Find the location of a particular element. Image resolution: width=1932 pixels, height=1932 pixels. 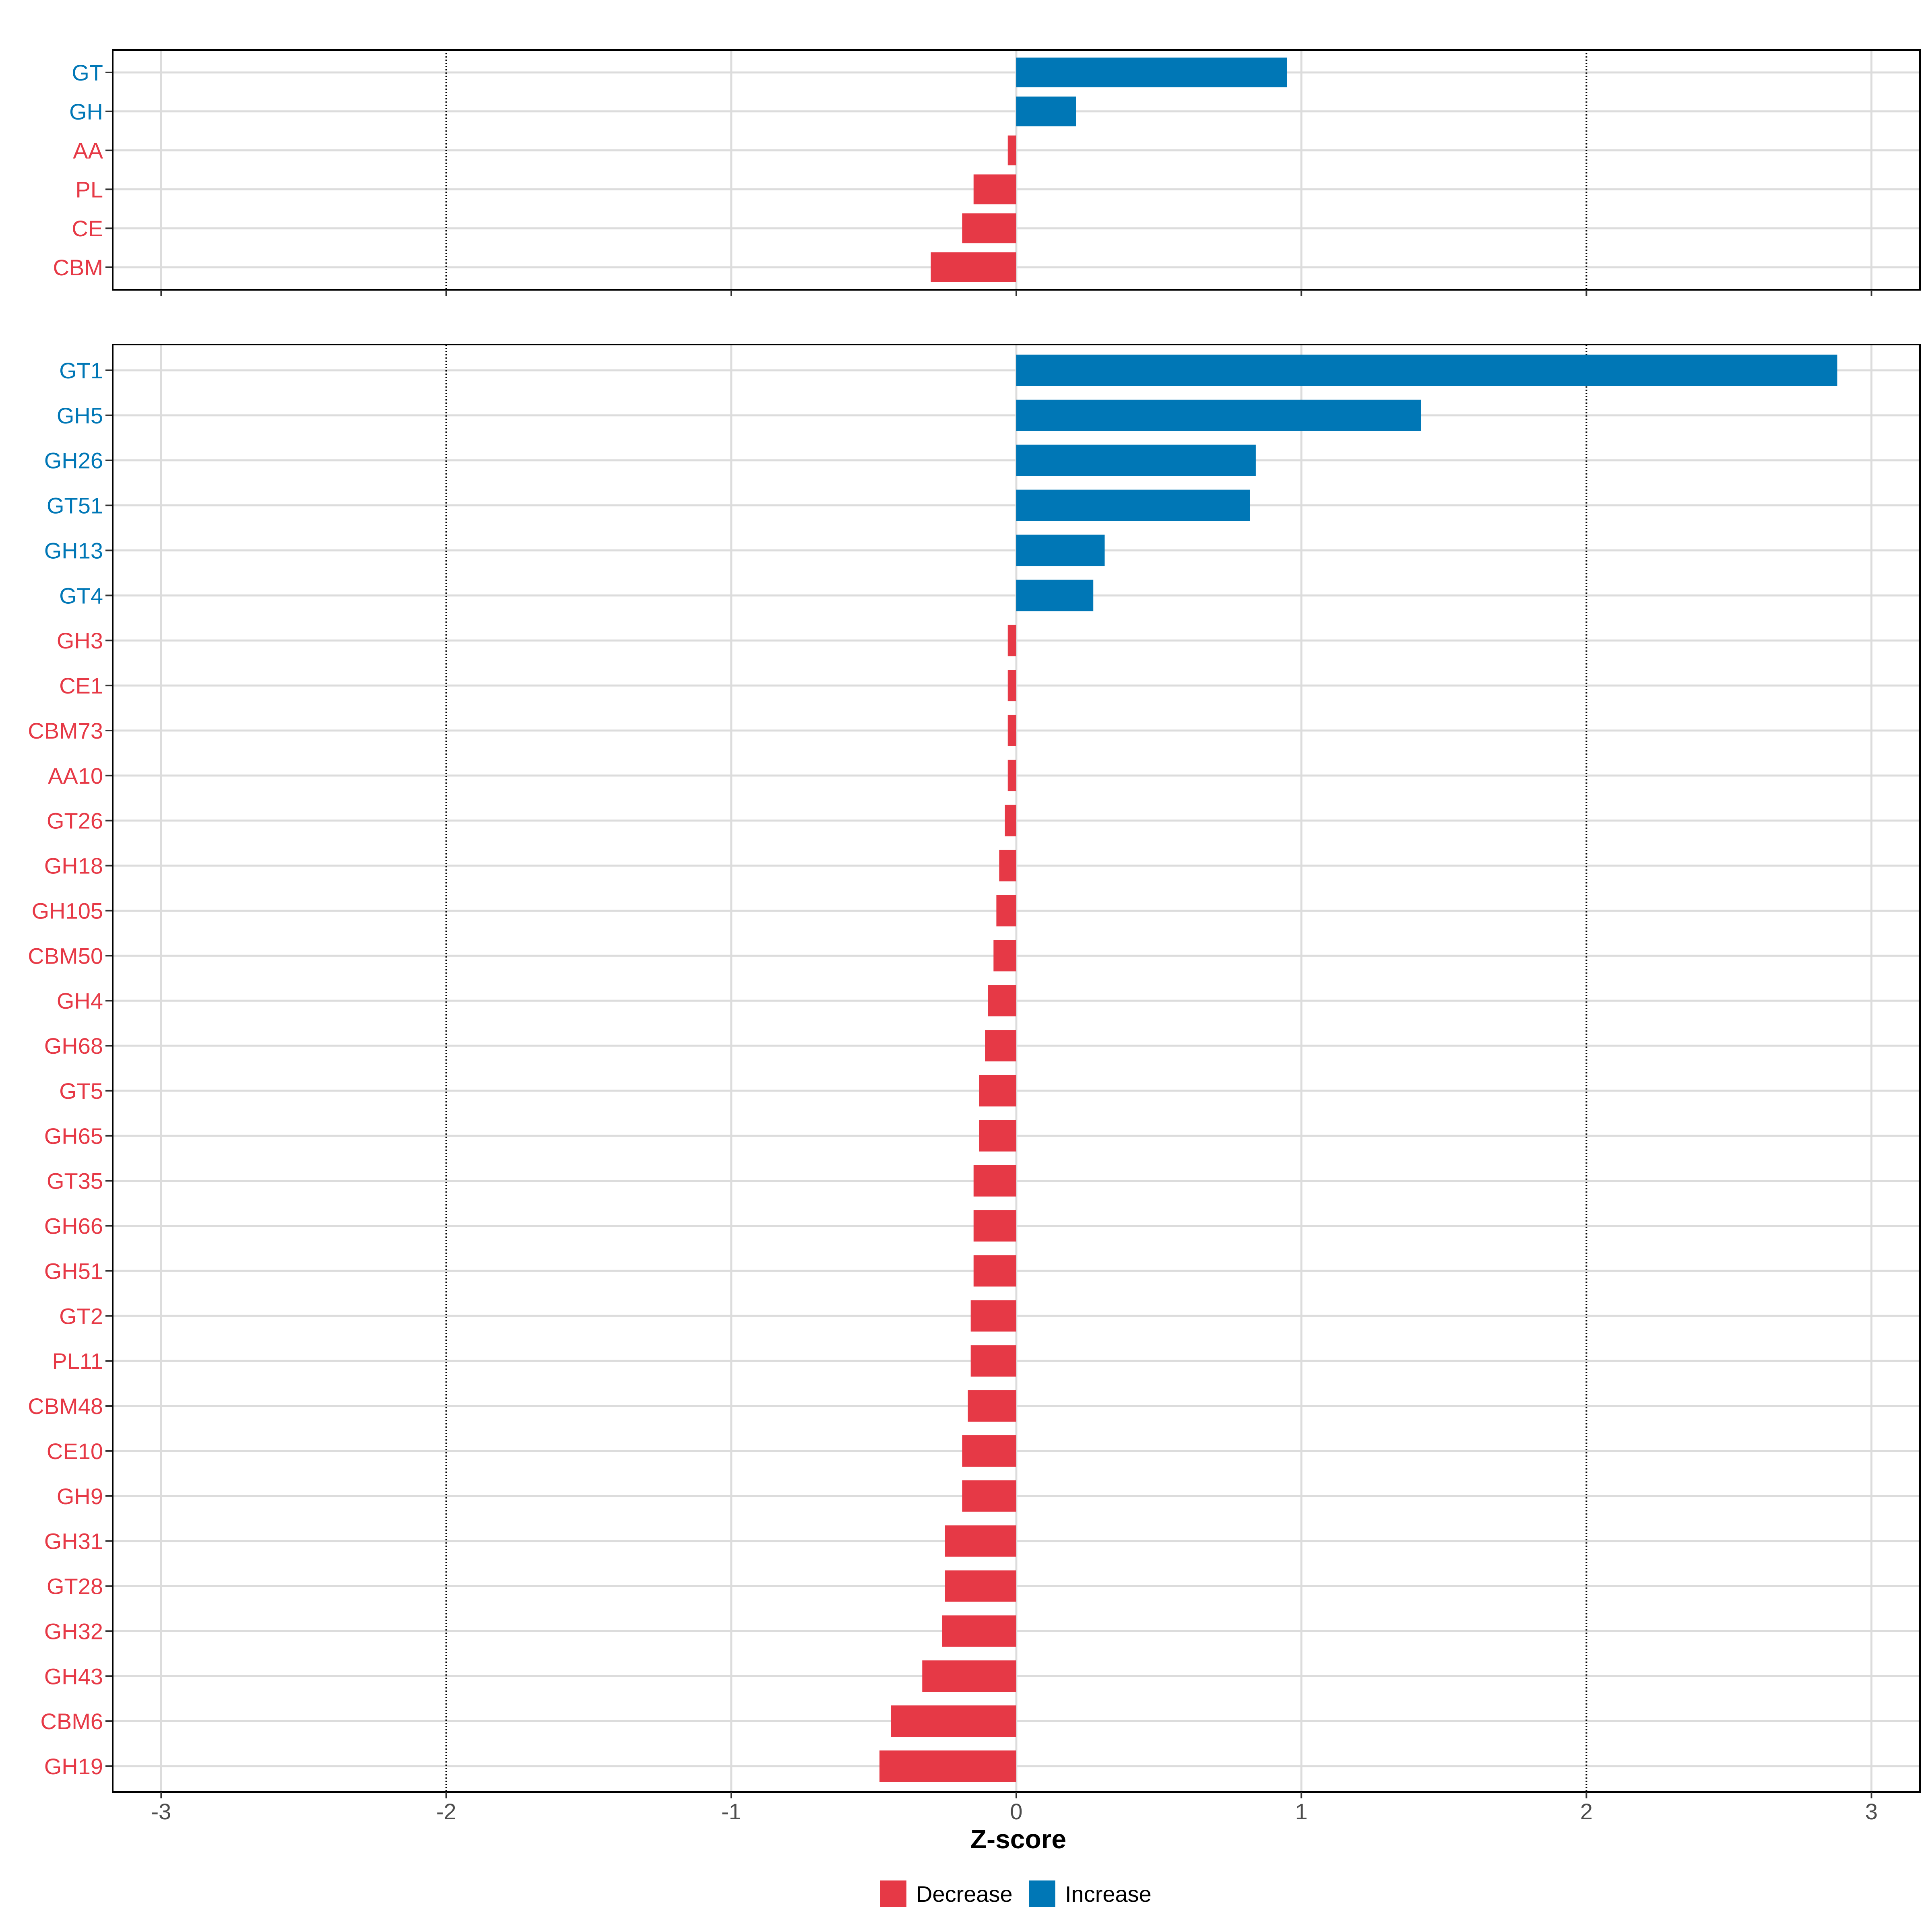

category-label: GH19 is located at coordinates (73, 1767).